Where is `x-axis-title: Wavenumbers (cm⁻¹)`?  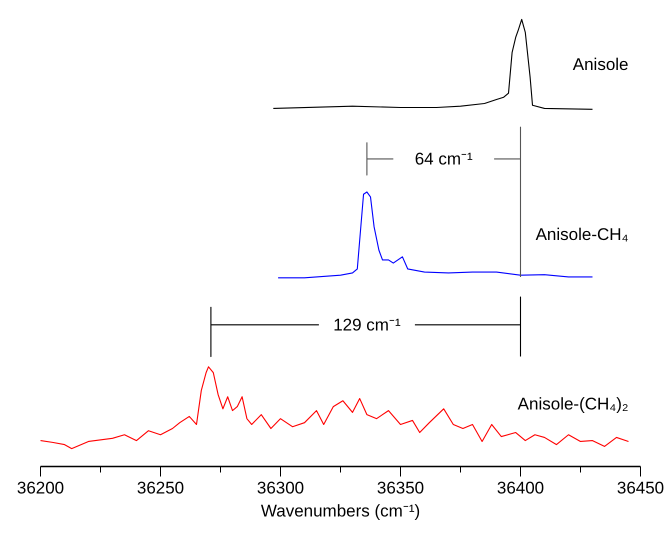
x-axis-title: Wavenumbers (cm⁻¹) is located at coordinates (340, 511).